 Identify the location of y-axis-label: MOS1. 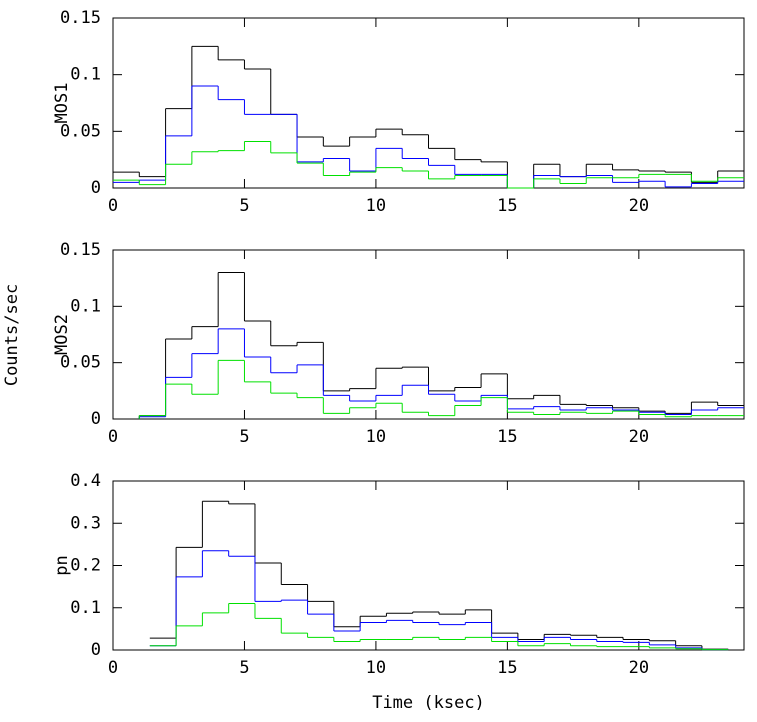
(62, 103).